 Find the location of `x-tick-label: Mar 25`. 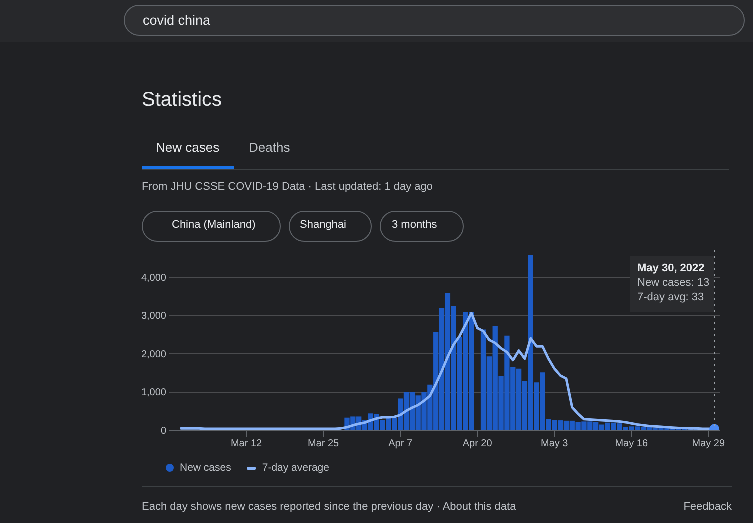

x-tick-label: Mar 25 is located at coordinates (324, 444).